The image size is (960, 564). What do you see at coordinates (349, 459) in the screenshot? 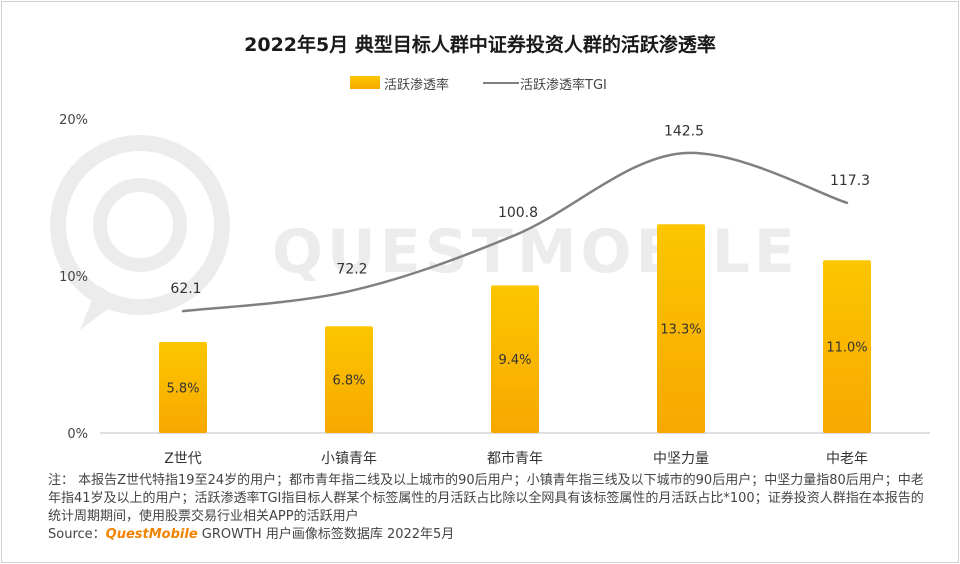
I see `x-tick-label: 小镇青年` at bounding box center [349, 459].